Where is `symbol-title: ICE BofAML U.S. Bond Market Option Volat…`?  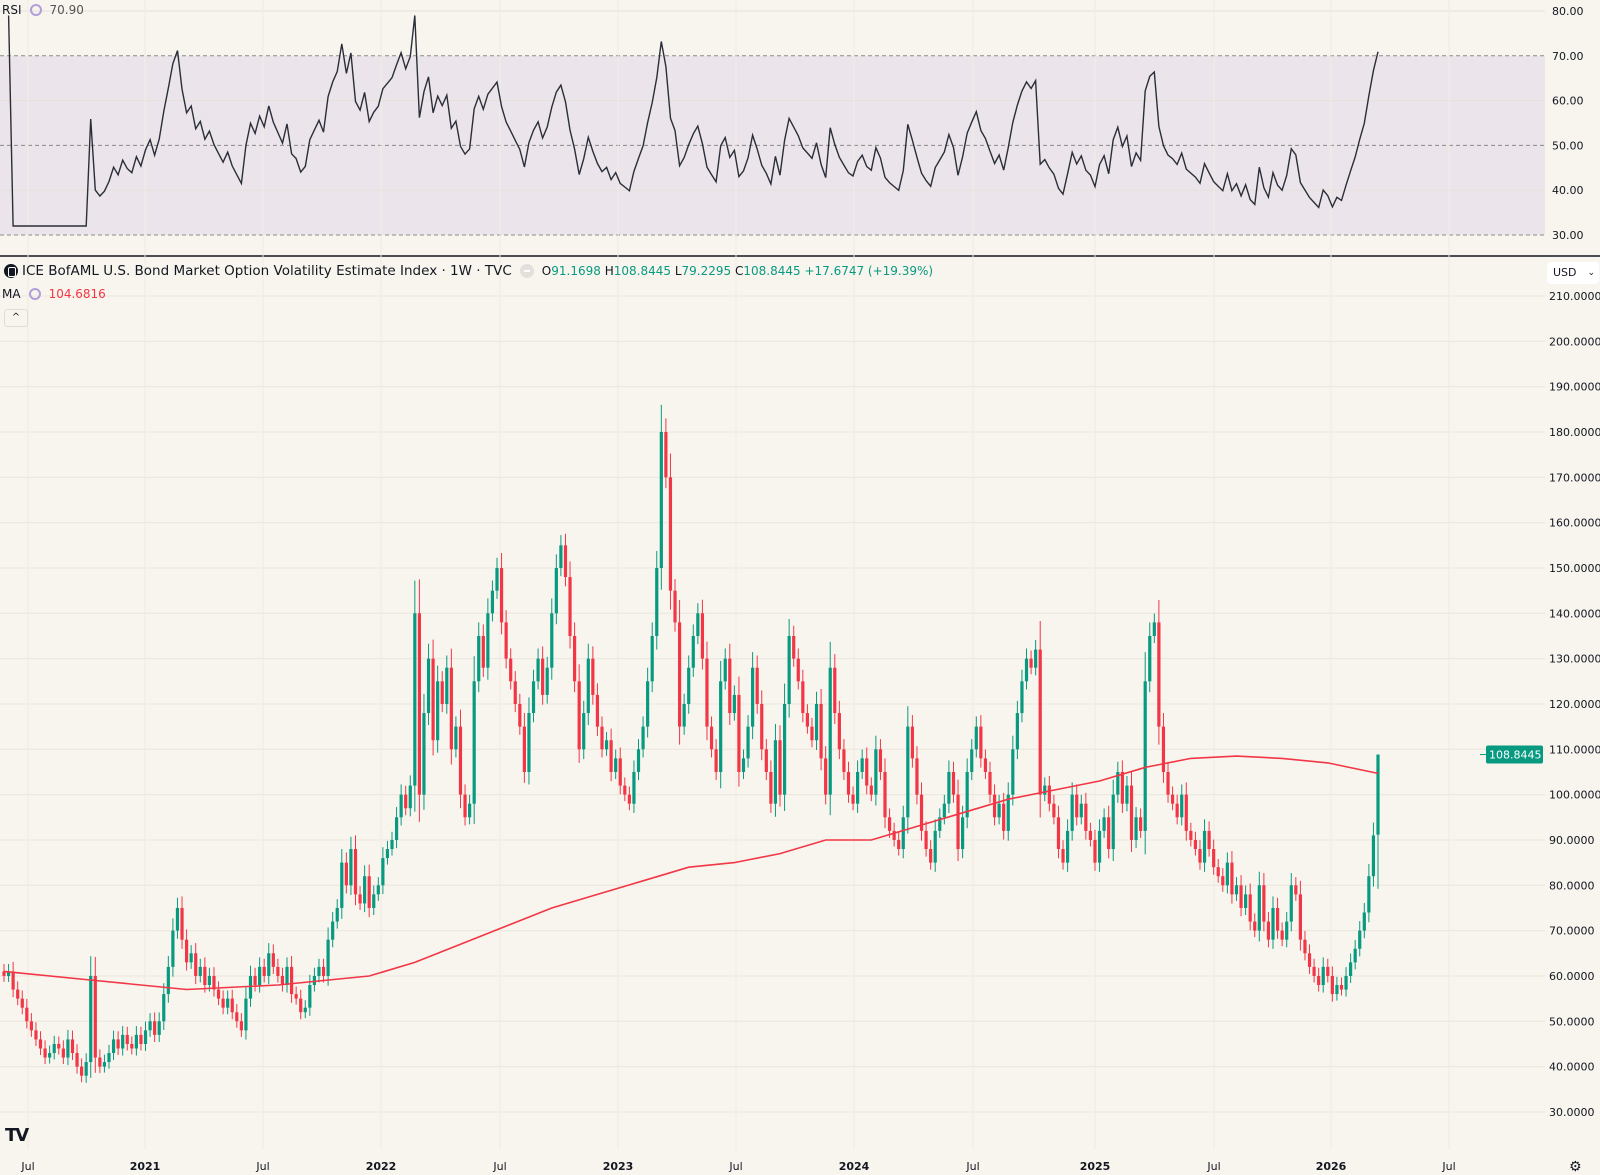 symbol-title: ICE BofAML U.S. Bond Market Option Volat… is located at coordinates (267, 271).